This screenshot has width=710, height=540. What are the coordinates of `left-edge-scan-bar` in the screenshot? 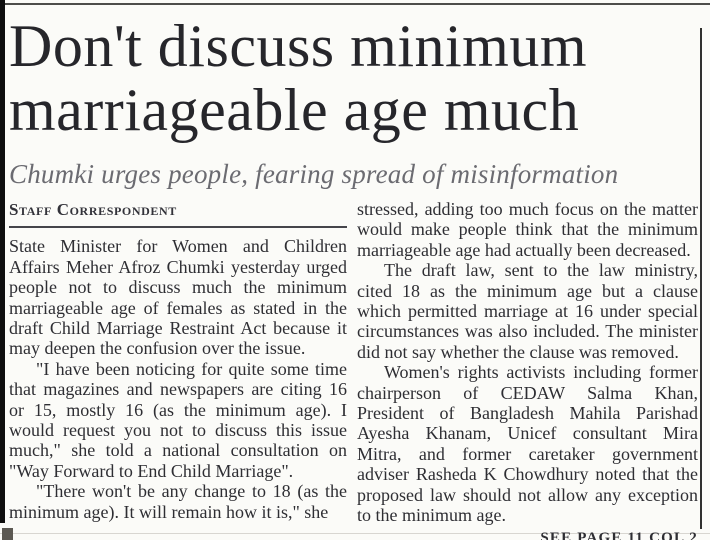 It's located at (2, 261).